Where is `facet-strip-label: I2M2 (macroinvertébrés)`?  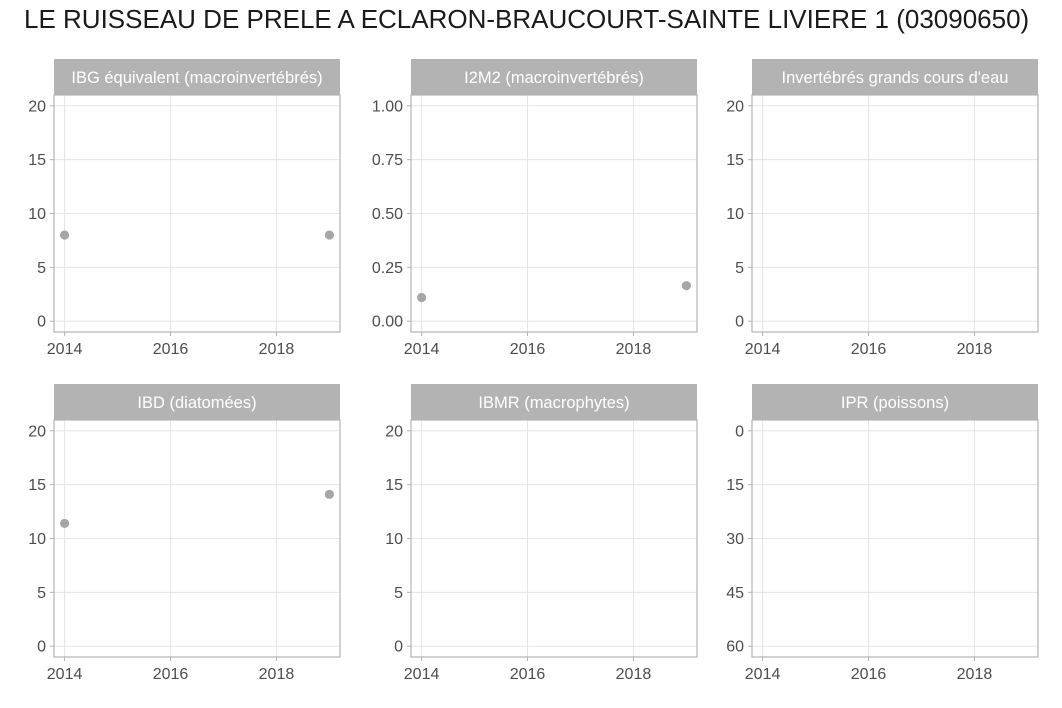
facet-strip-label: I2M2 (macroinvertébrés) is located at coordinates (554, 78).